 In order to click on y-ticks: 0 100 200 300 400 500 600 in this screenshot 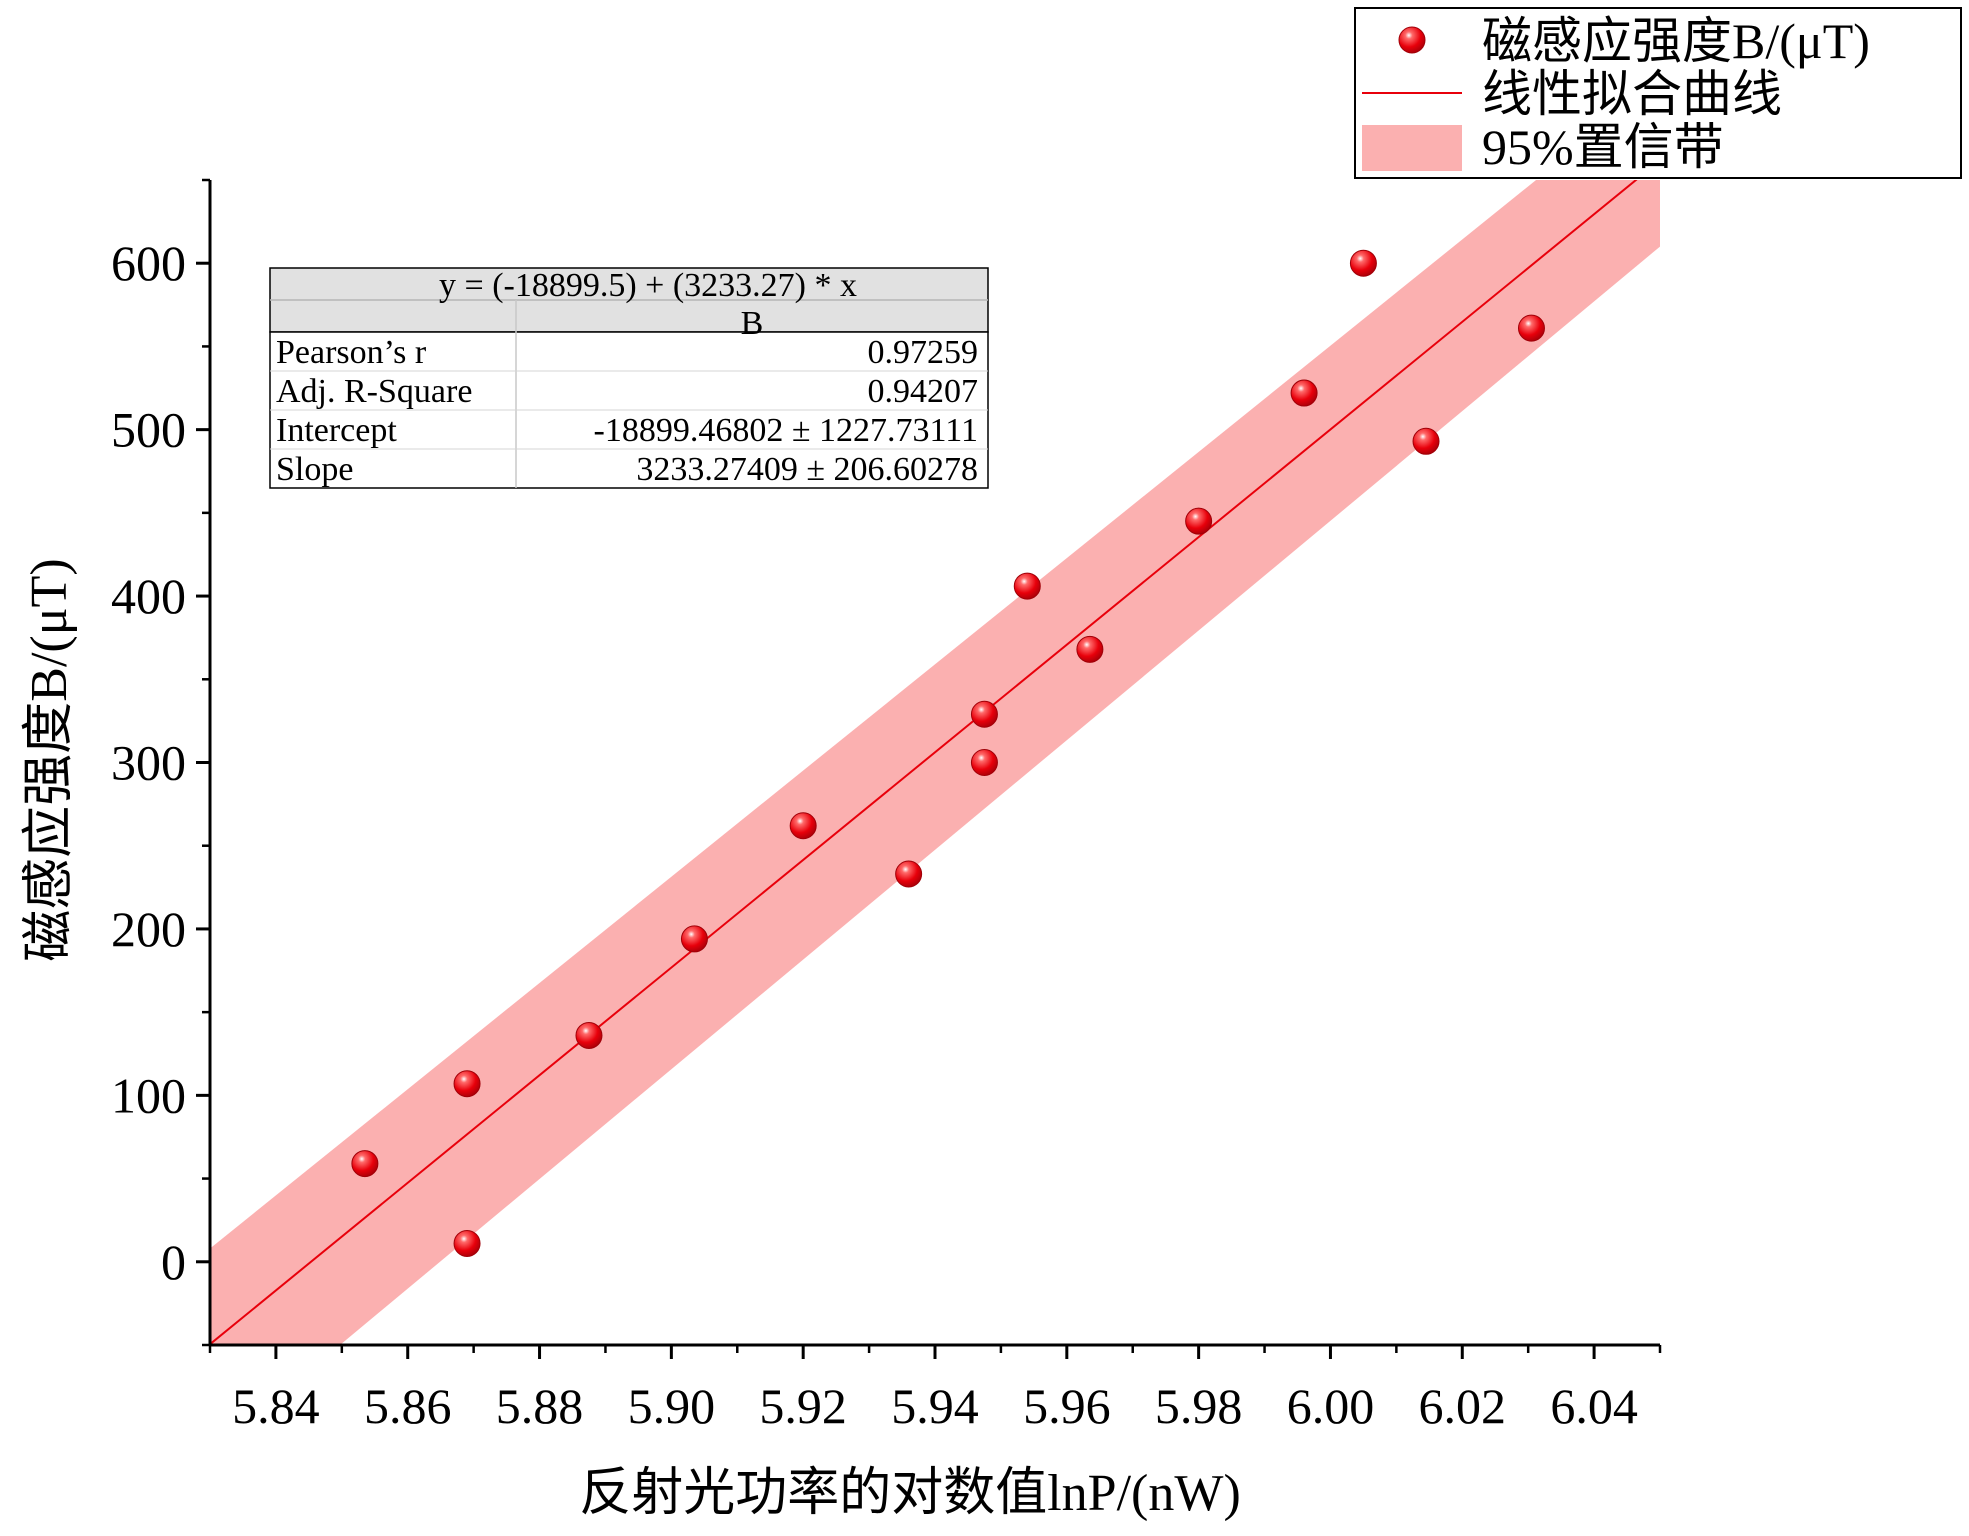, I will do `click(160, 762)`.